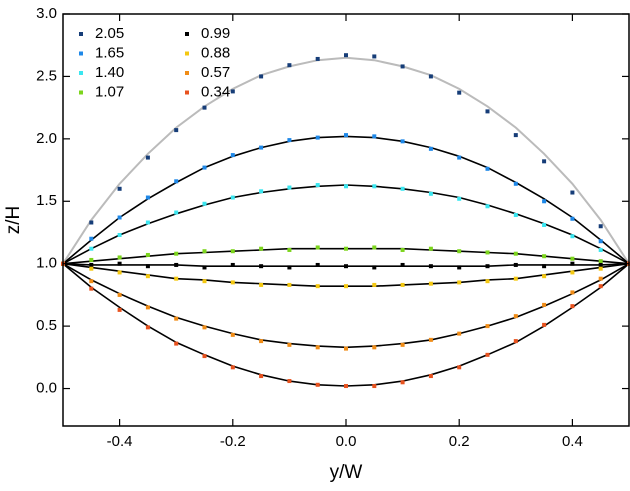 The image size is (630, 491). I want to click on legend-label: 0.99, so click(215, 33).